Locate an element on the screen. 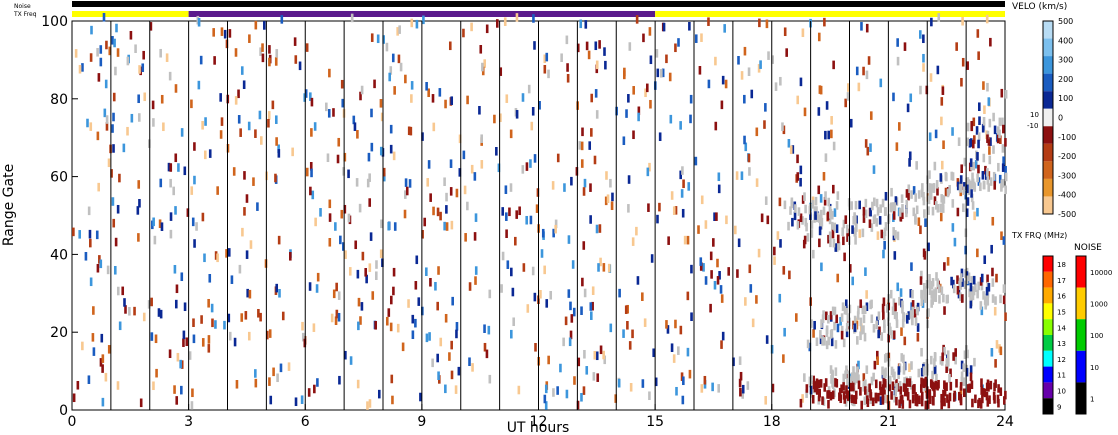  txfreq-tick-label: 14 is located at coordinates (1061, 328).